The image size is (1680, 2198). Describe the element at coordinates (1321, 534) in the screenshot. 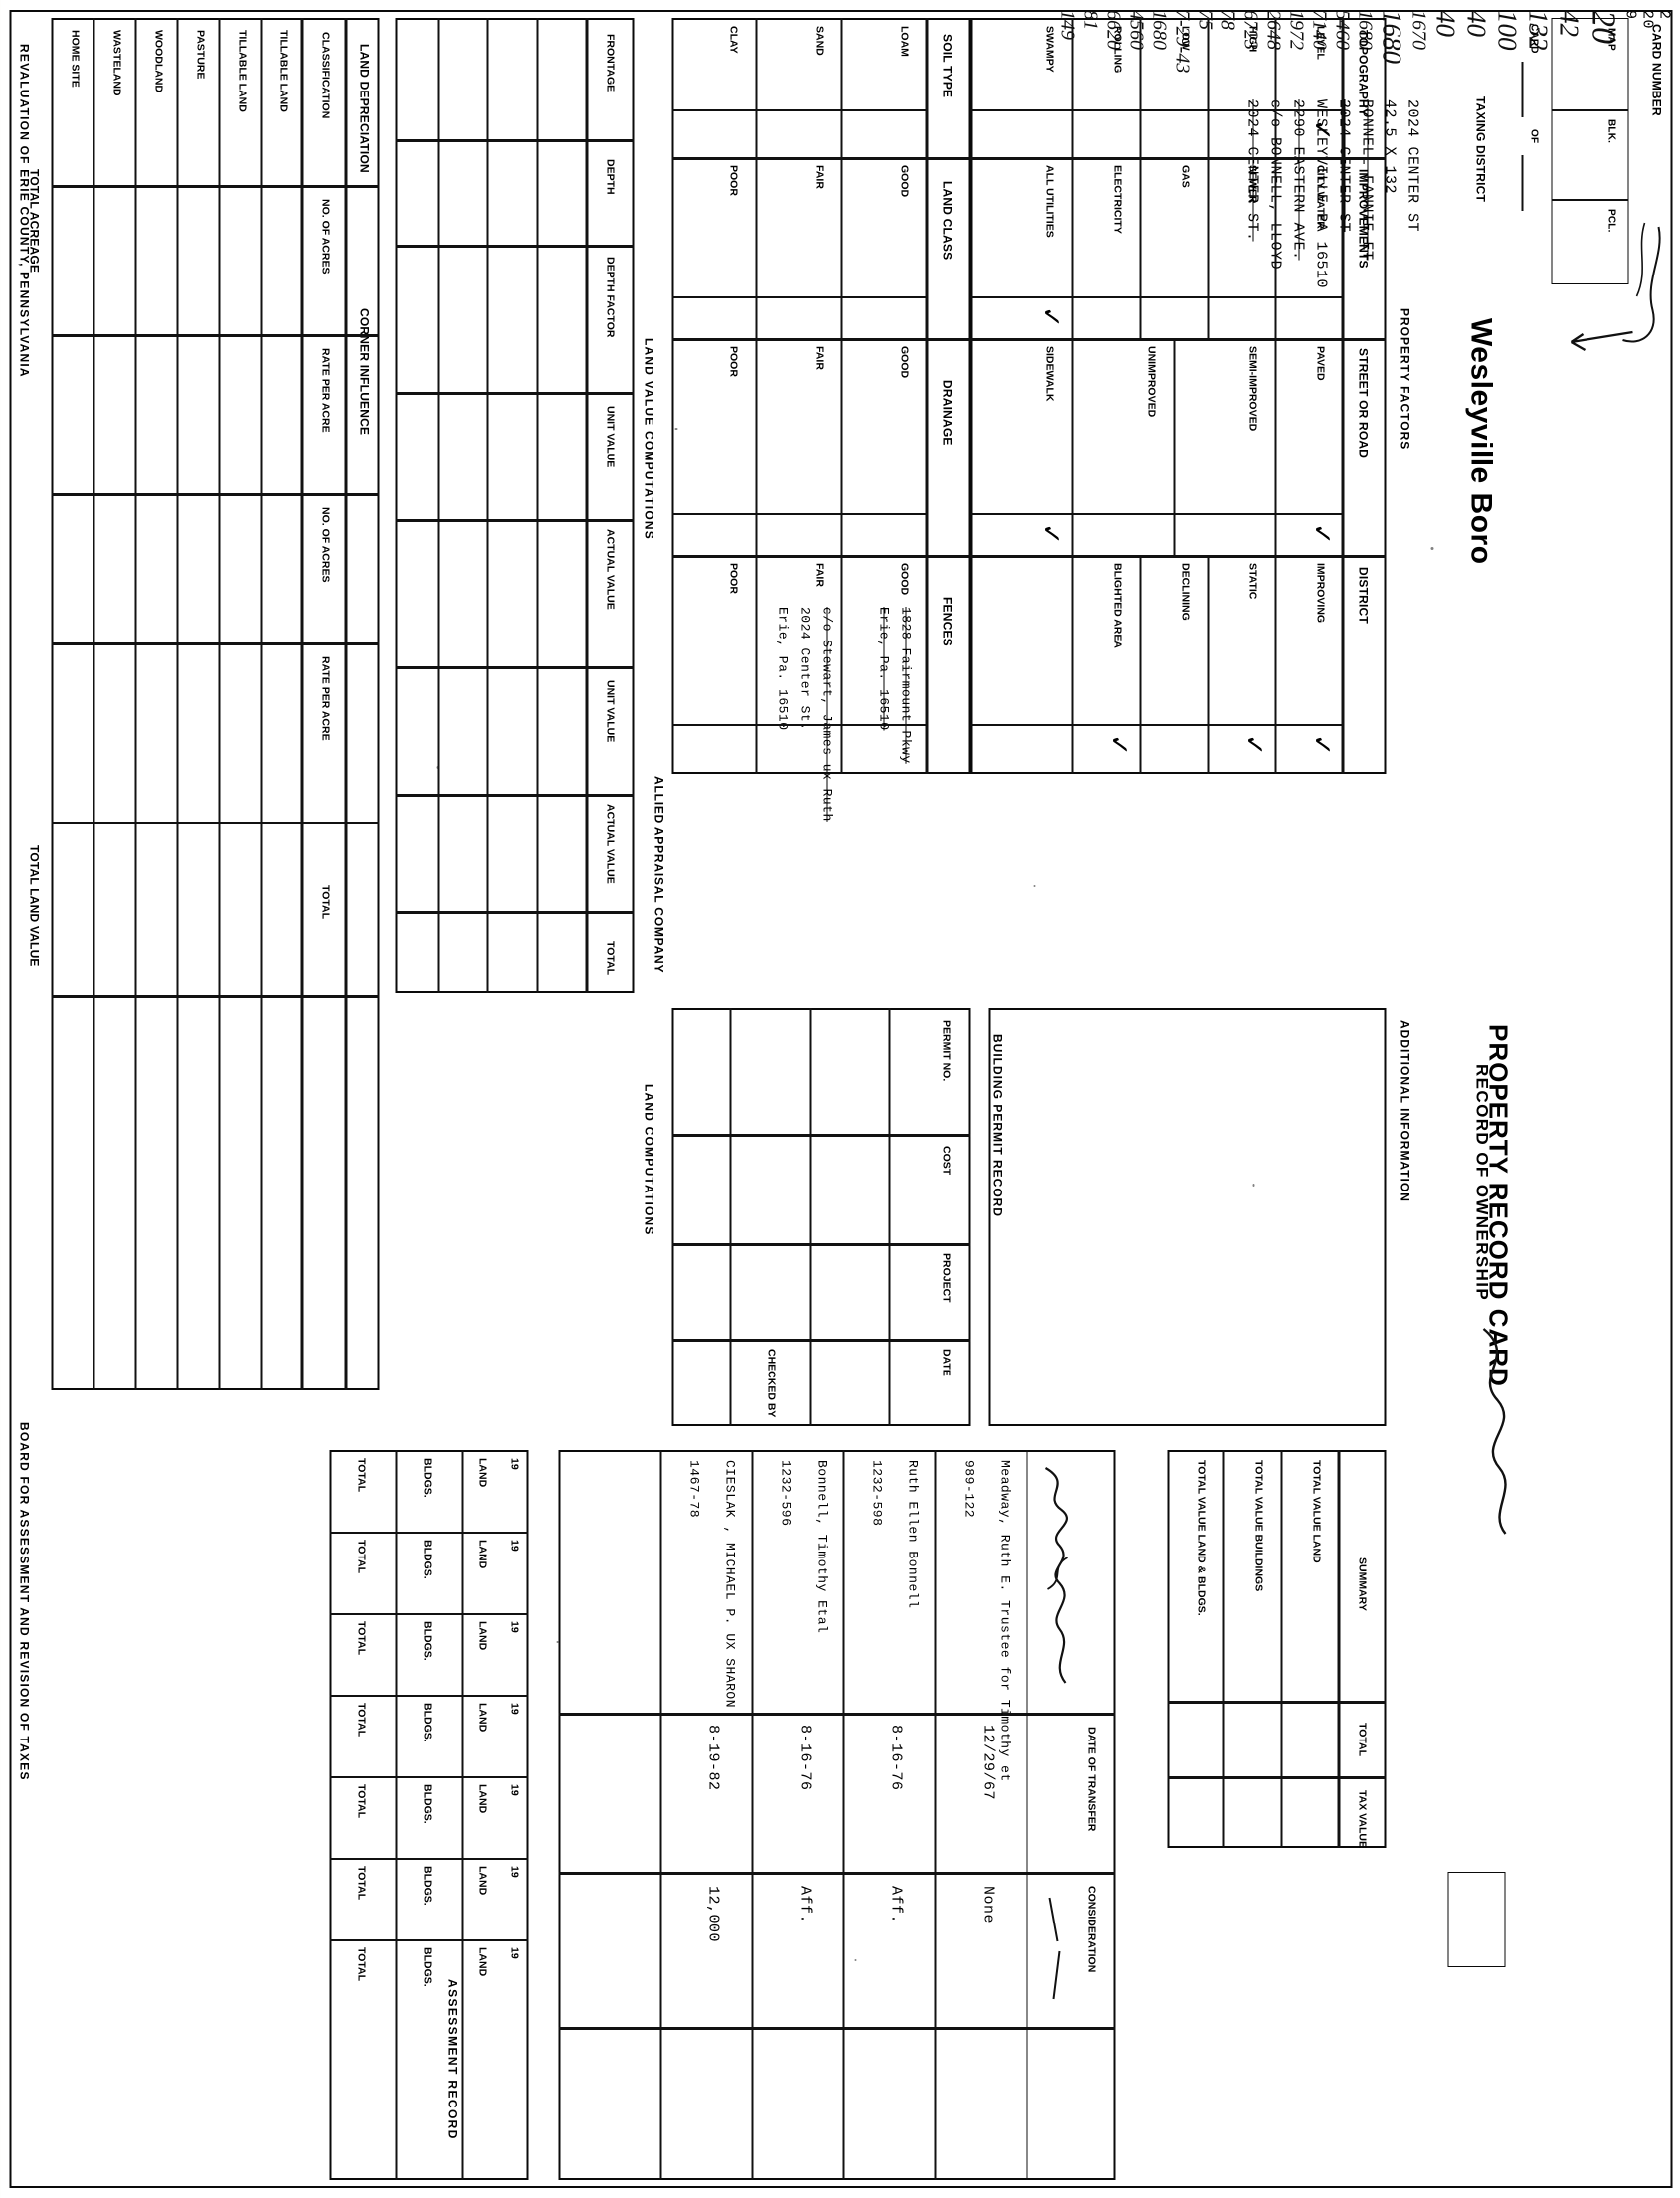

I see `street-paved-checkmark-icon: ✓` at that location.